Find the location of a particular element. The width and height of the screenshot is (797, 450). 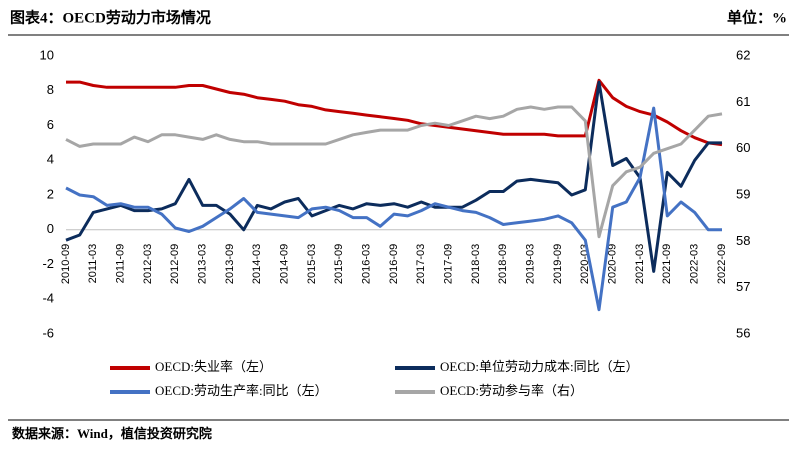

x-tick-label: 2018-03 is located at coordinates (476, 264).